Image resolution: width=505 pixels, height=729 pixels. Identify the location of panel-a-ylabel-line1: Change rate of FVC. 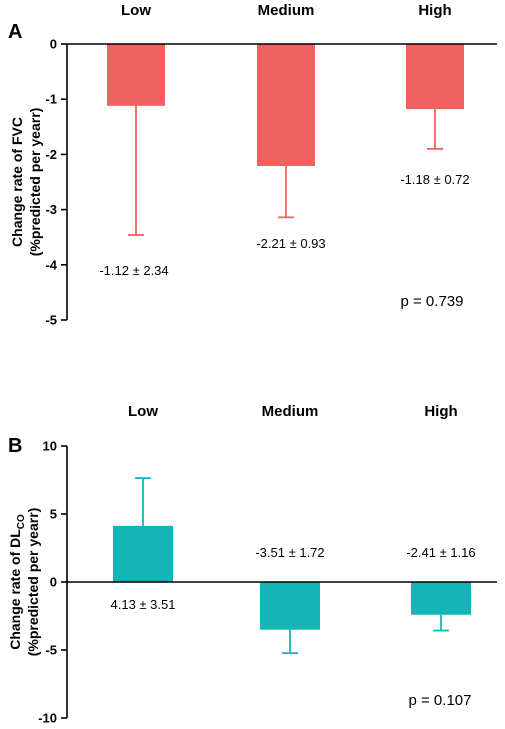
(17, 182).